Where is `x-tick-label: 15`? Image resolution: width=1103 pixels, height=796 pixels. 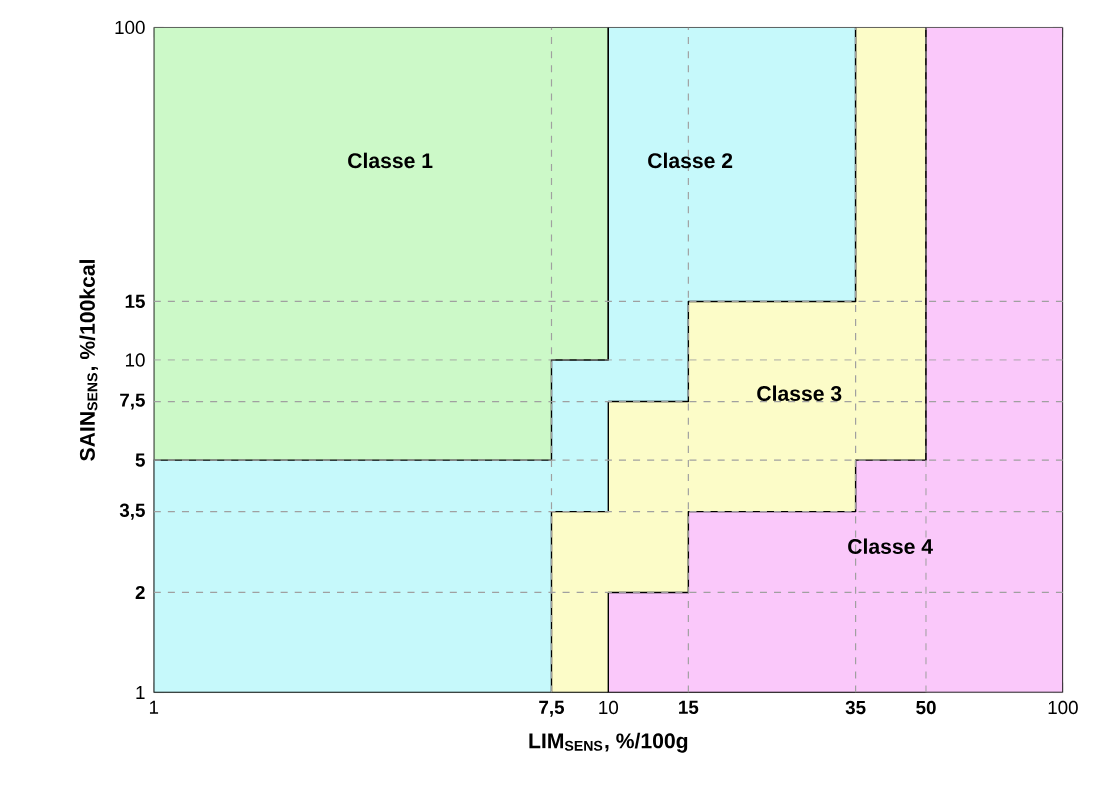 x-tick-label: 15 is located at coordinates (689, 707).